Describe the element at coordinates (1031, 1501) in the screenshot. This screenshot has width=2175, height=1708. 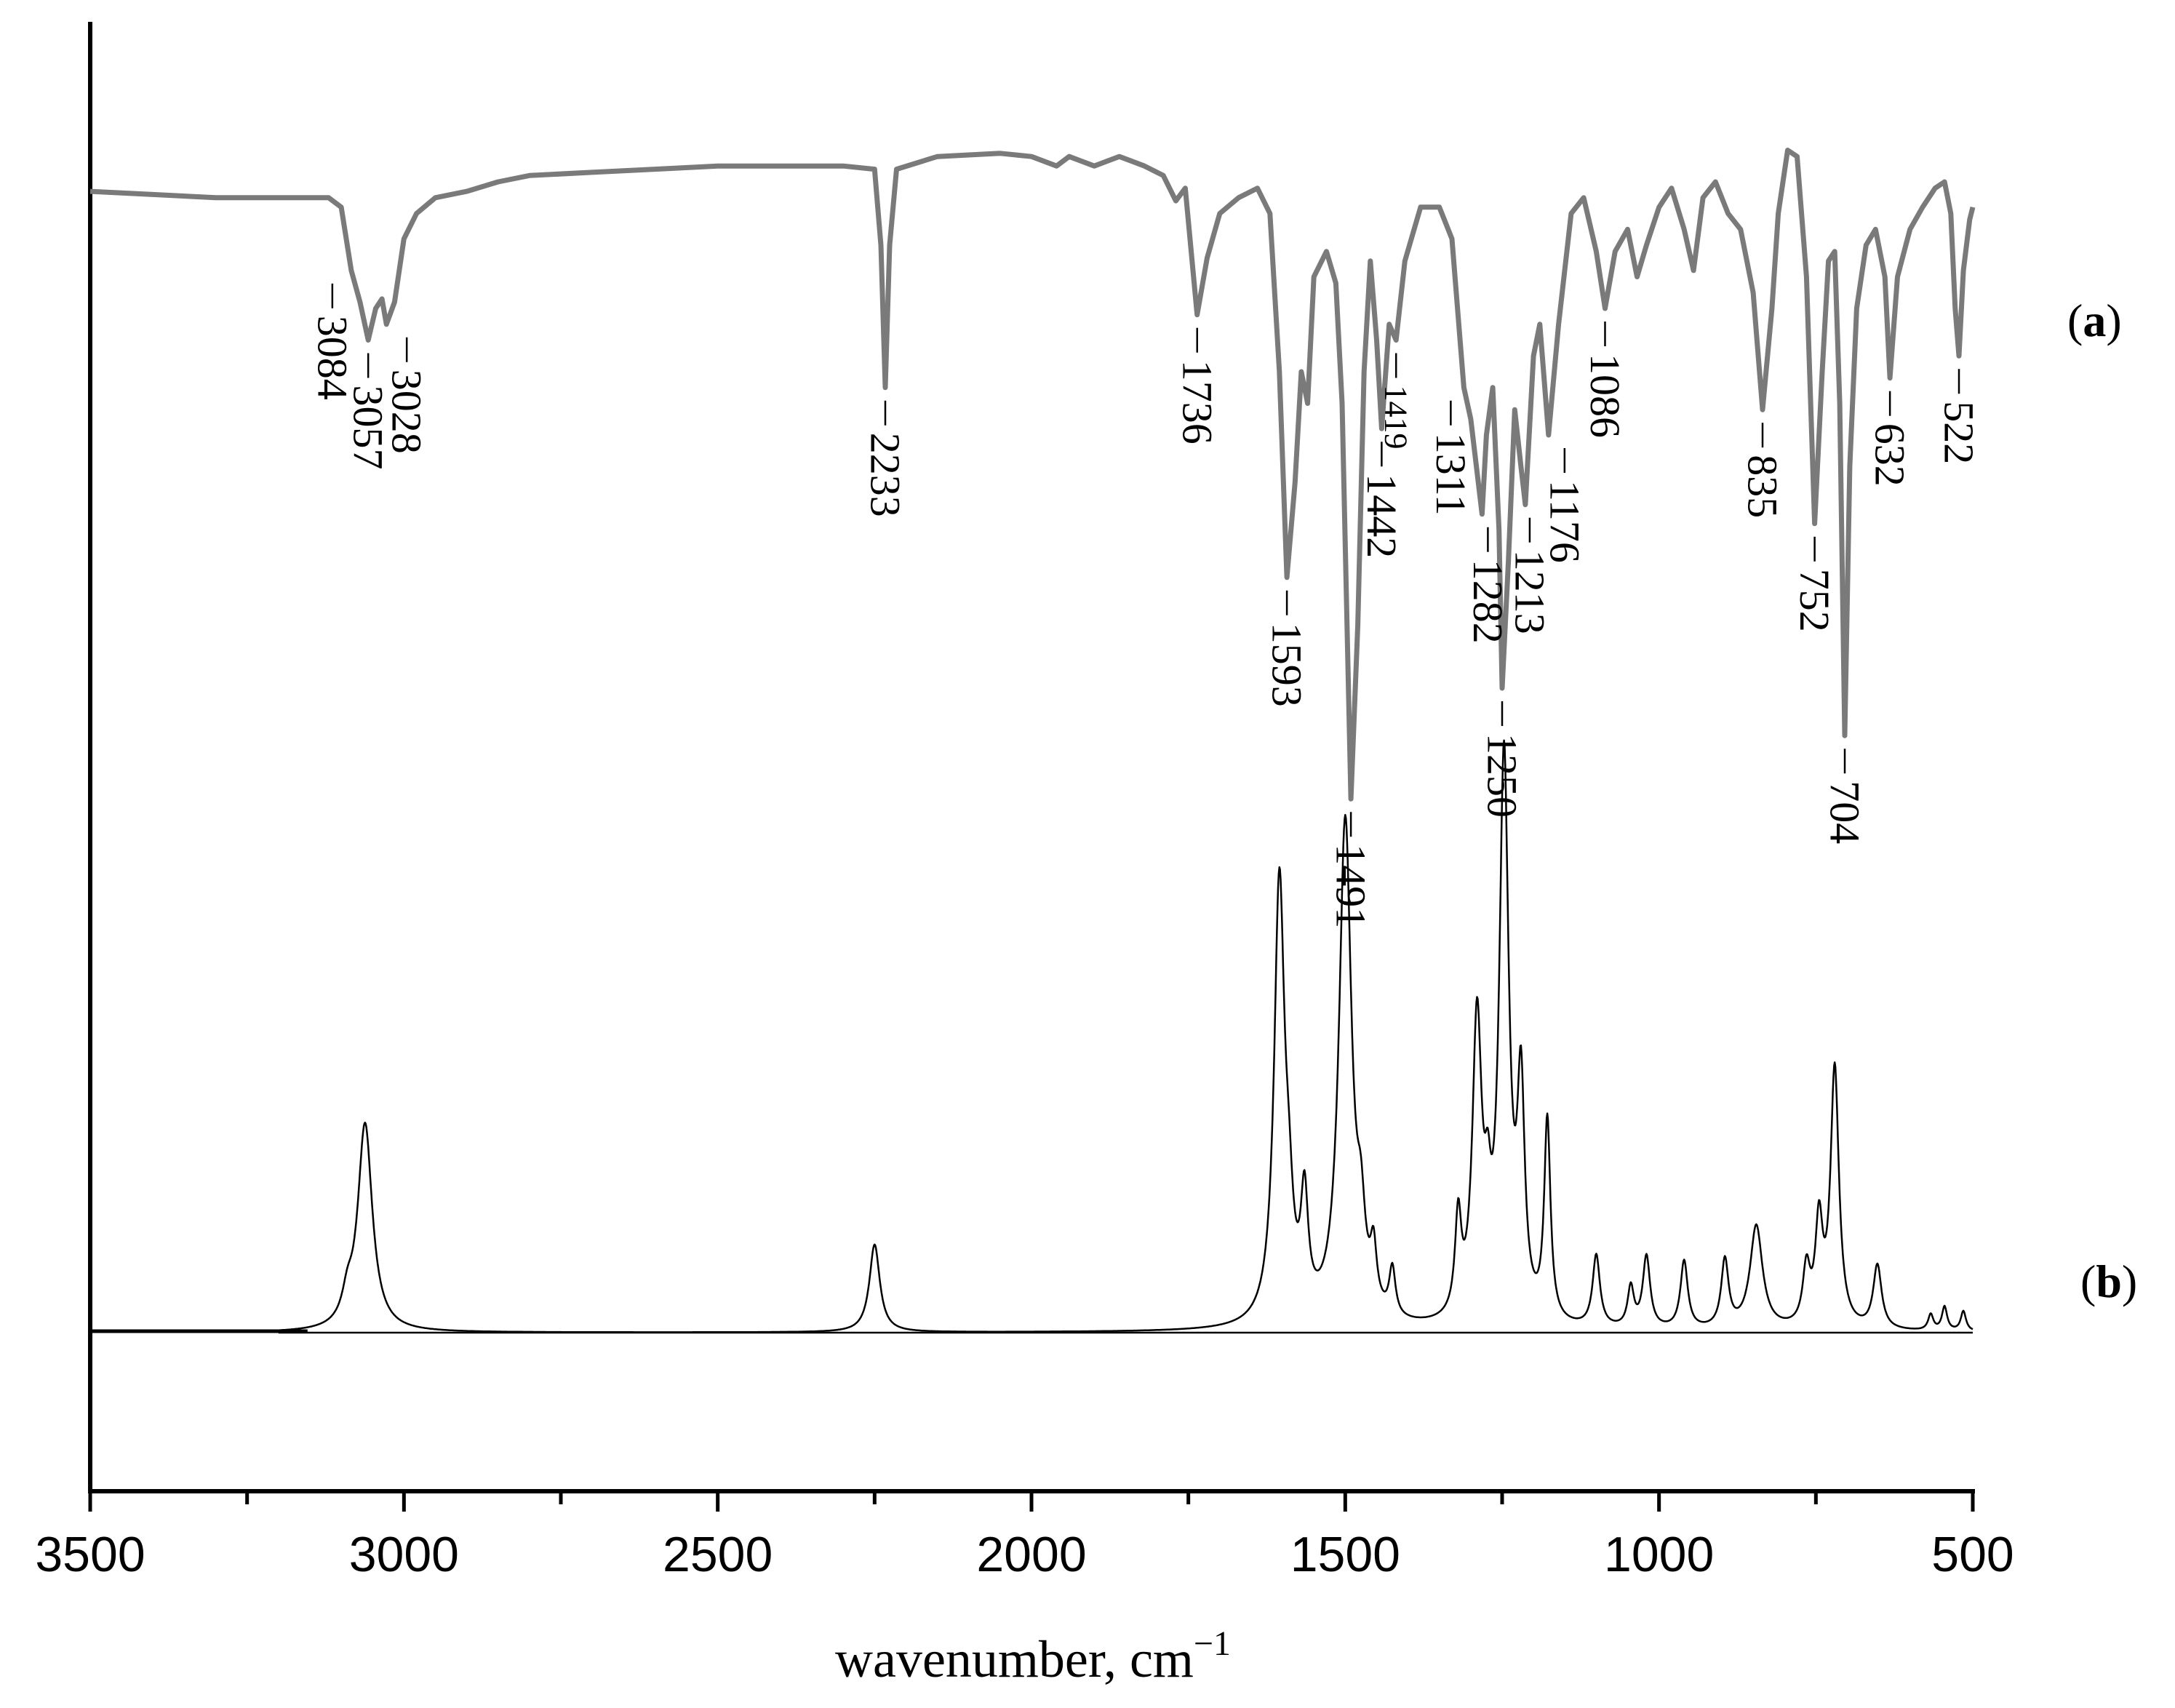
I see `x-axis-ticks` at that location.